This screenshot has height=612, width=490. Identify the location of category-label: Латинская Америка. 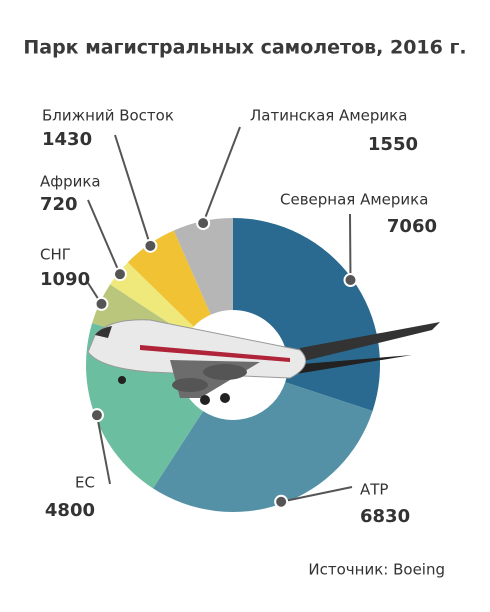
(328, 116).